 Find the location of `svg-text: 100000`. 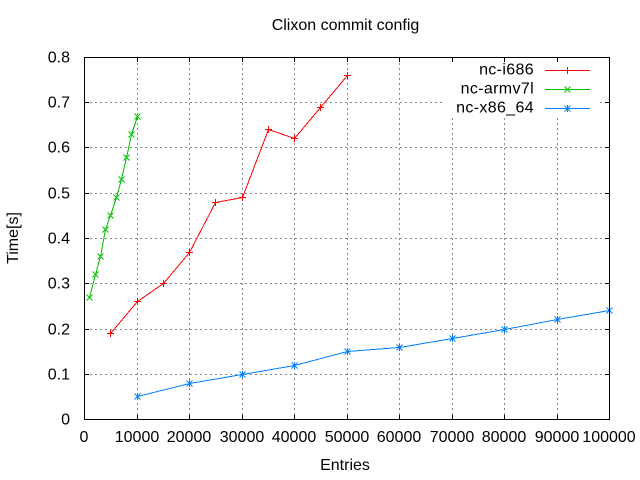

svg-text: 100000 is located at coordinates (608, 437).